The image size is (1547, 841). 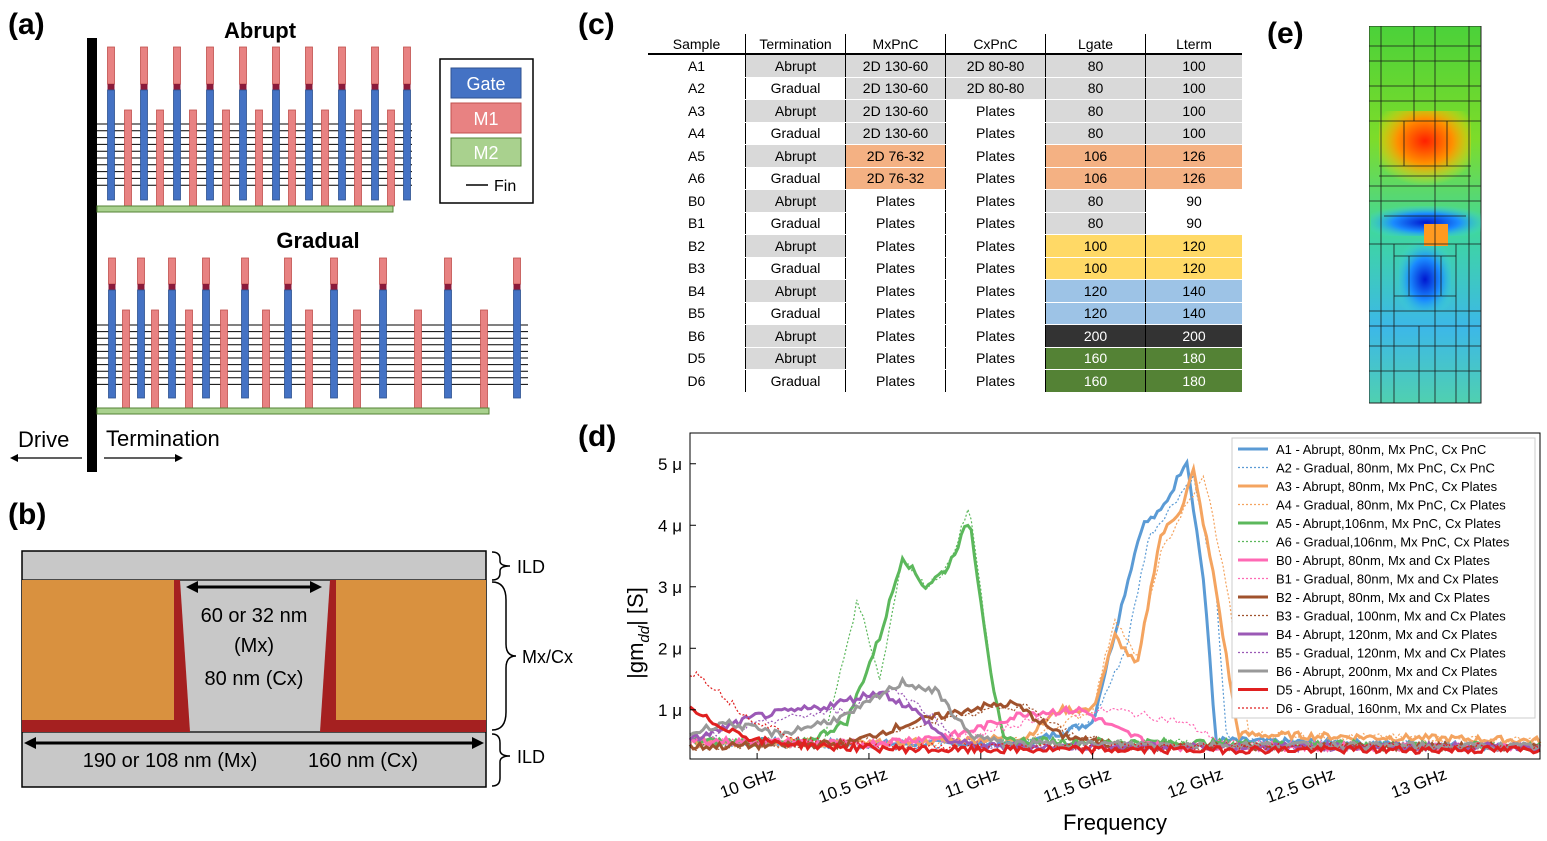 I want to click on cell-mxpnc: 2D 76-32, so click(x=895, y=156).